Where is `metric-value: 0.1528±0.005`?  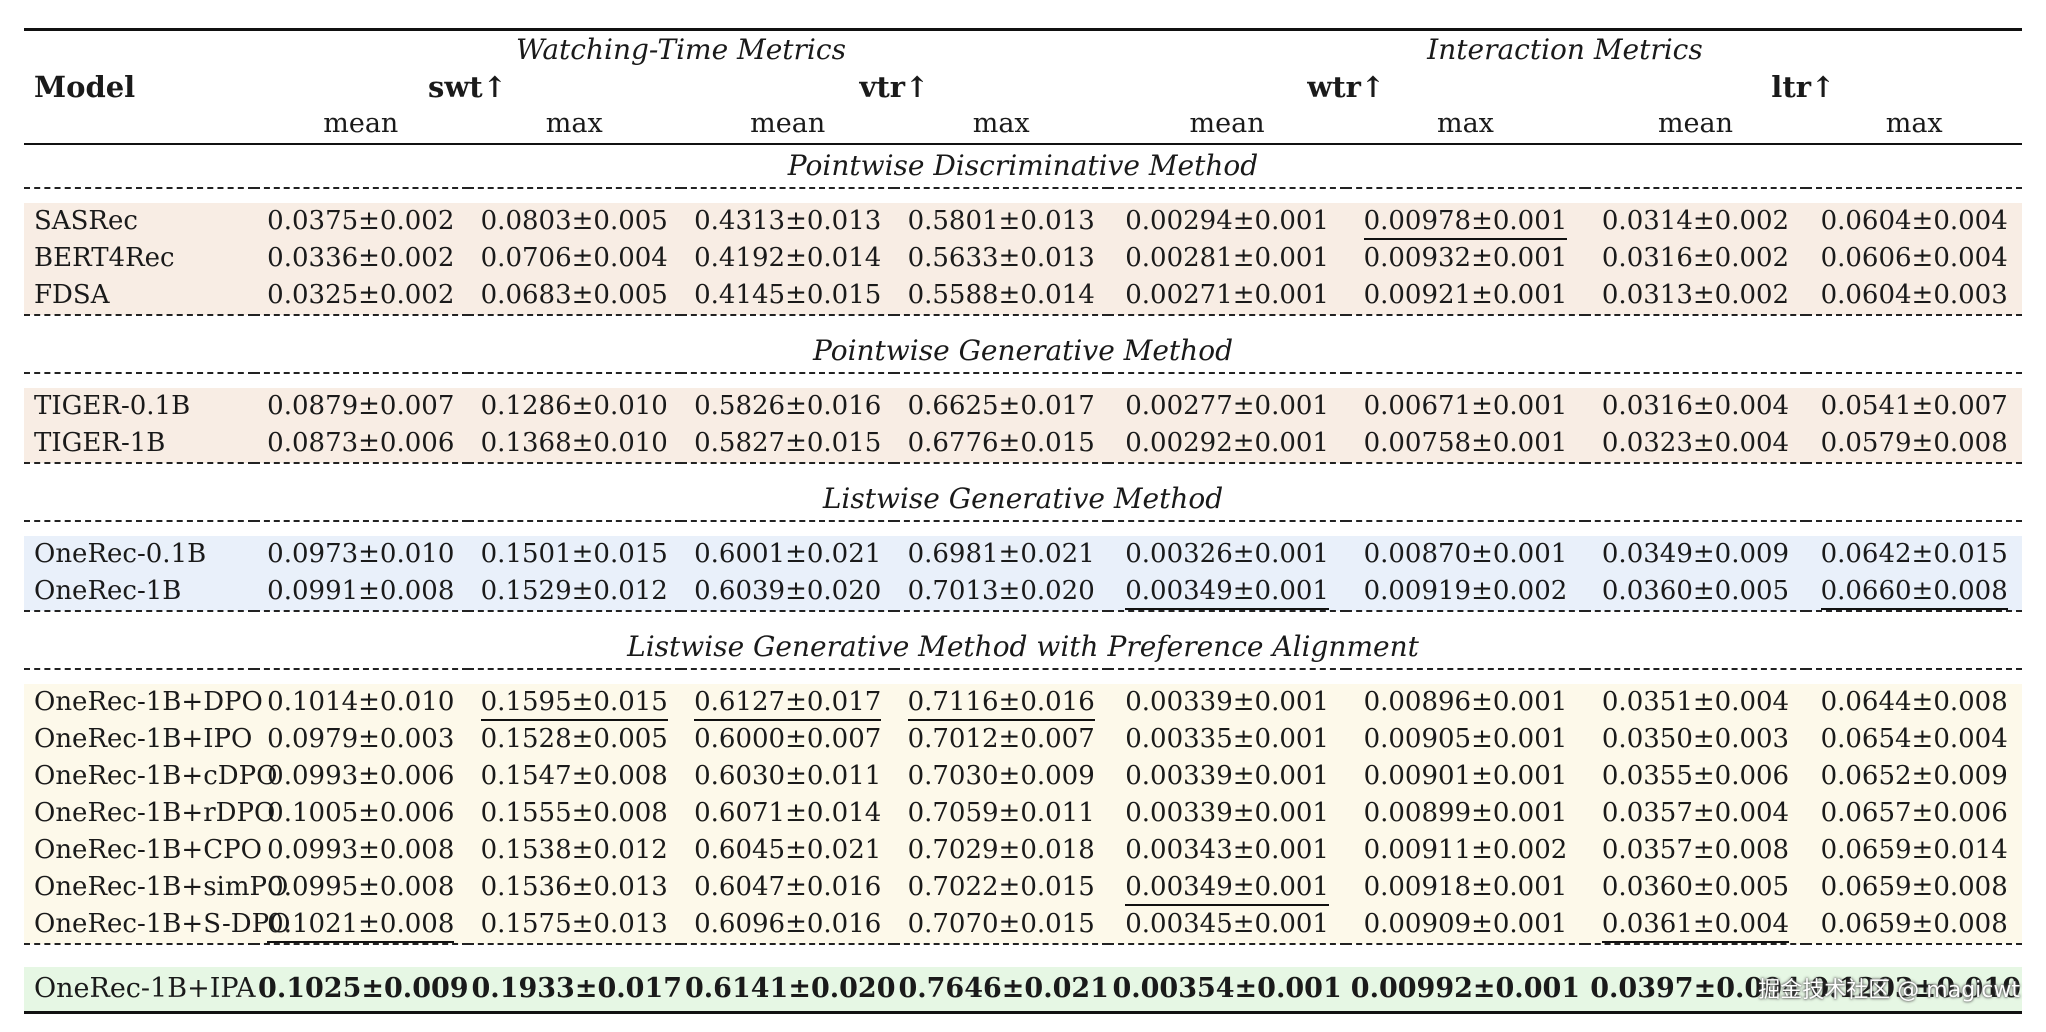 metric-value: 0.1528±0.005 is located at coordinates (574, 739).